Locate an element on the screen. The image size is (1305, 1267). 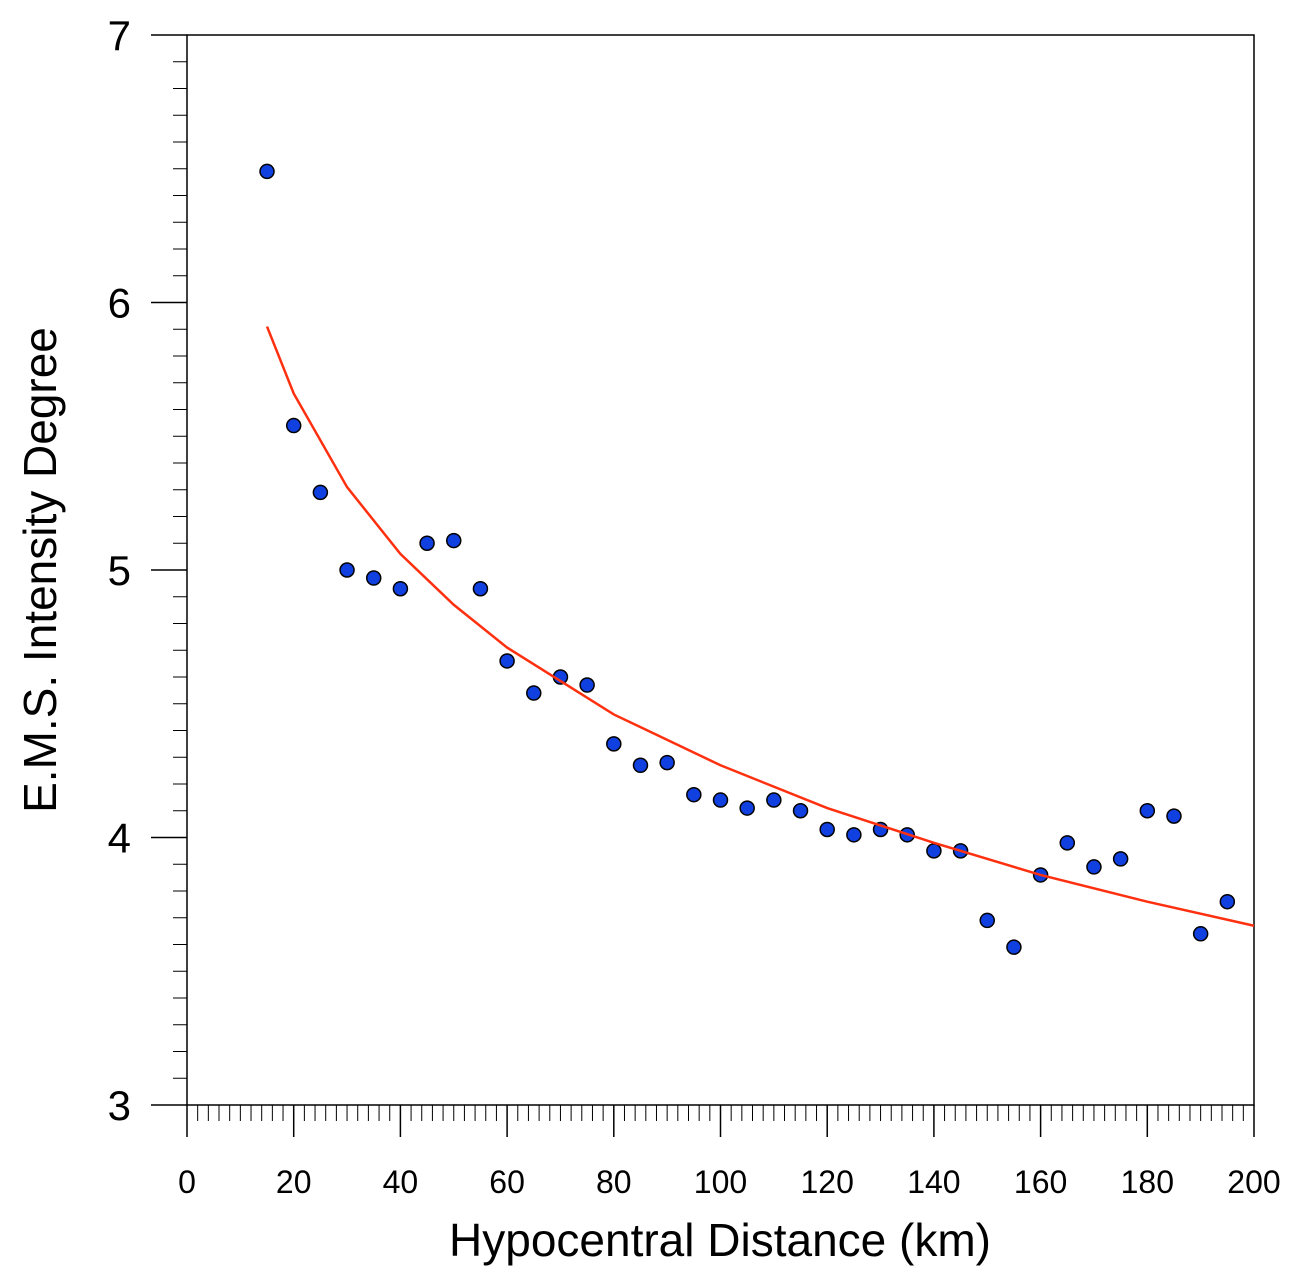
x-tick-label: 140 is located at coordinates (933, 1182).